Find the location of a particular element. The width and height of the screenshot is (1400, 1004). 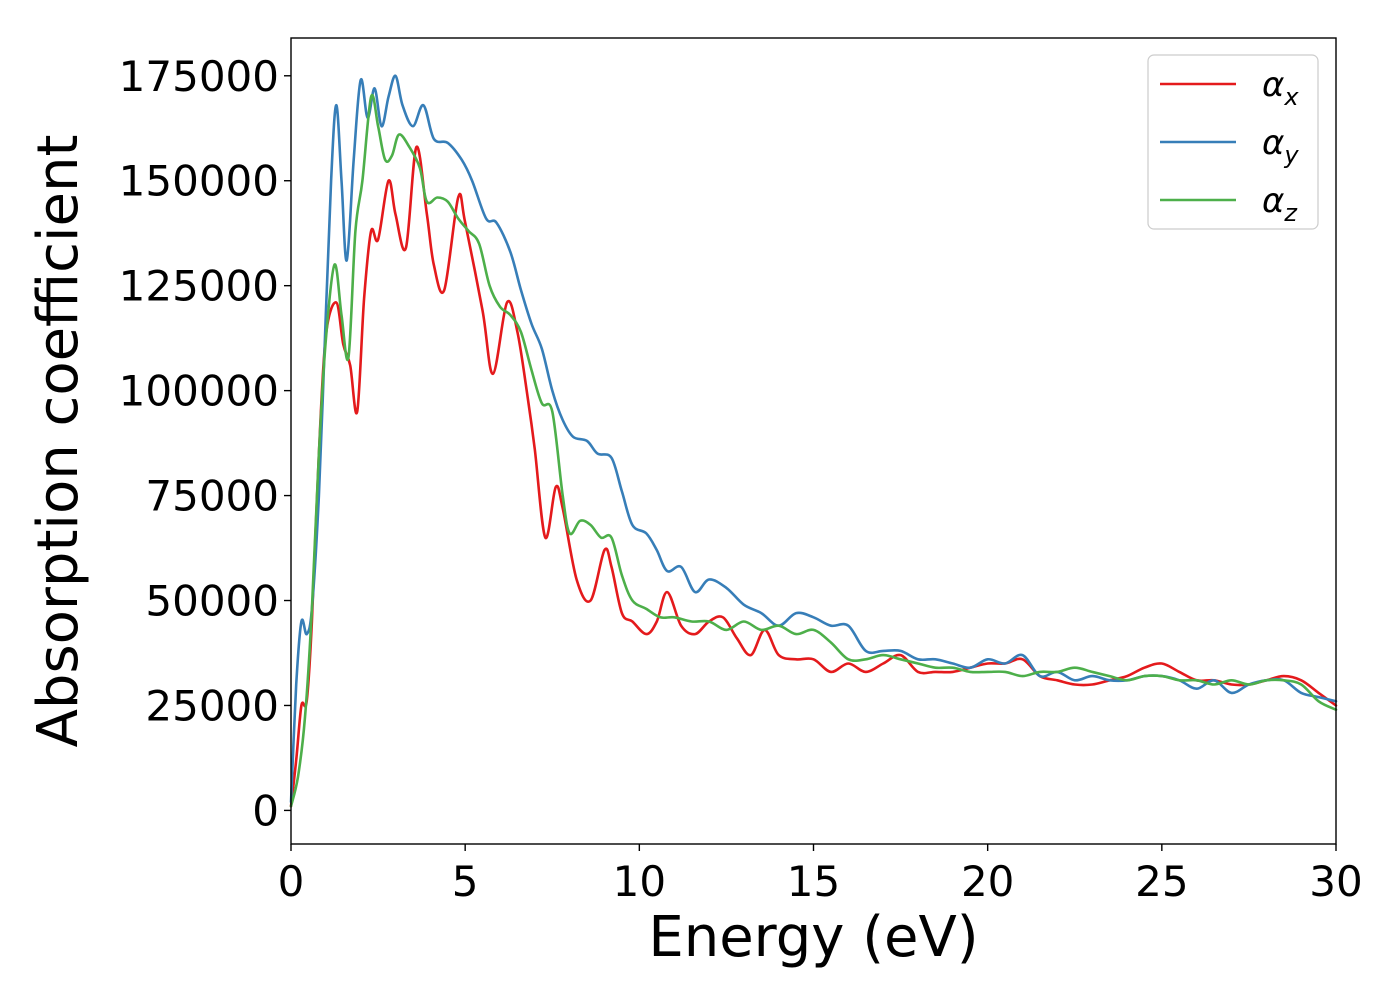

legend-label-y: αy is located at coordinates (1280, 146).